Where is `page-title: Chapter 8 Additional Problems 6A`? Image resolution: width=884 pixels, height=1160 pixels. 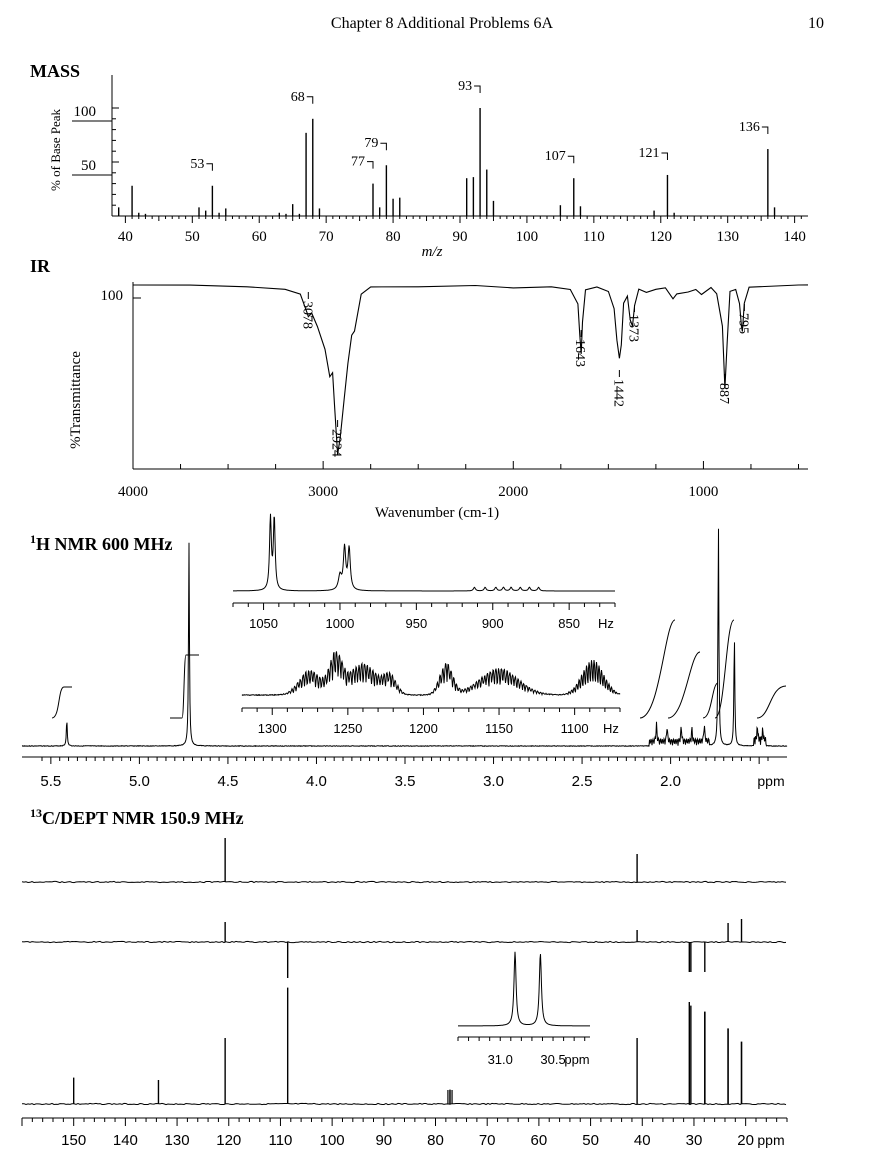
page-title: Chapter 8 Additional Problems 6A is located at coordinates (442, 23).